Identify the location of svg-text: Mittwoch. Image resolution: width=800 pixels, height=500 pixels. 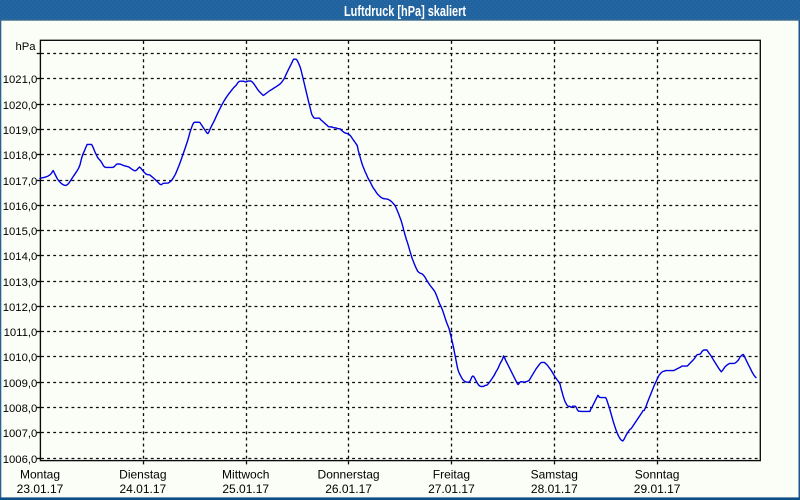
(245, 475).